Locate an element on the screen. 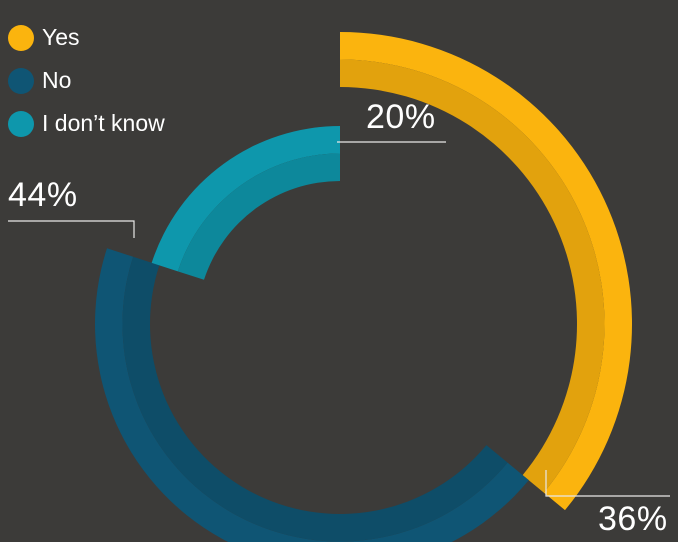  value-label-dont-know: 20% is located at coordinates (401, 117).